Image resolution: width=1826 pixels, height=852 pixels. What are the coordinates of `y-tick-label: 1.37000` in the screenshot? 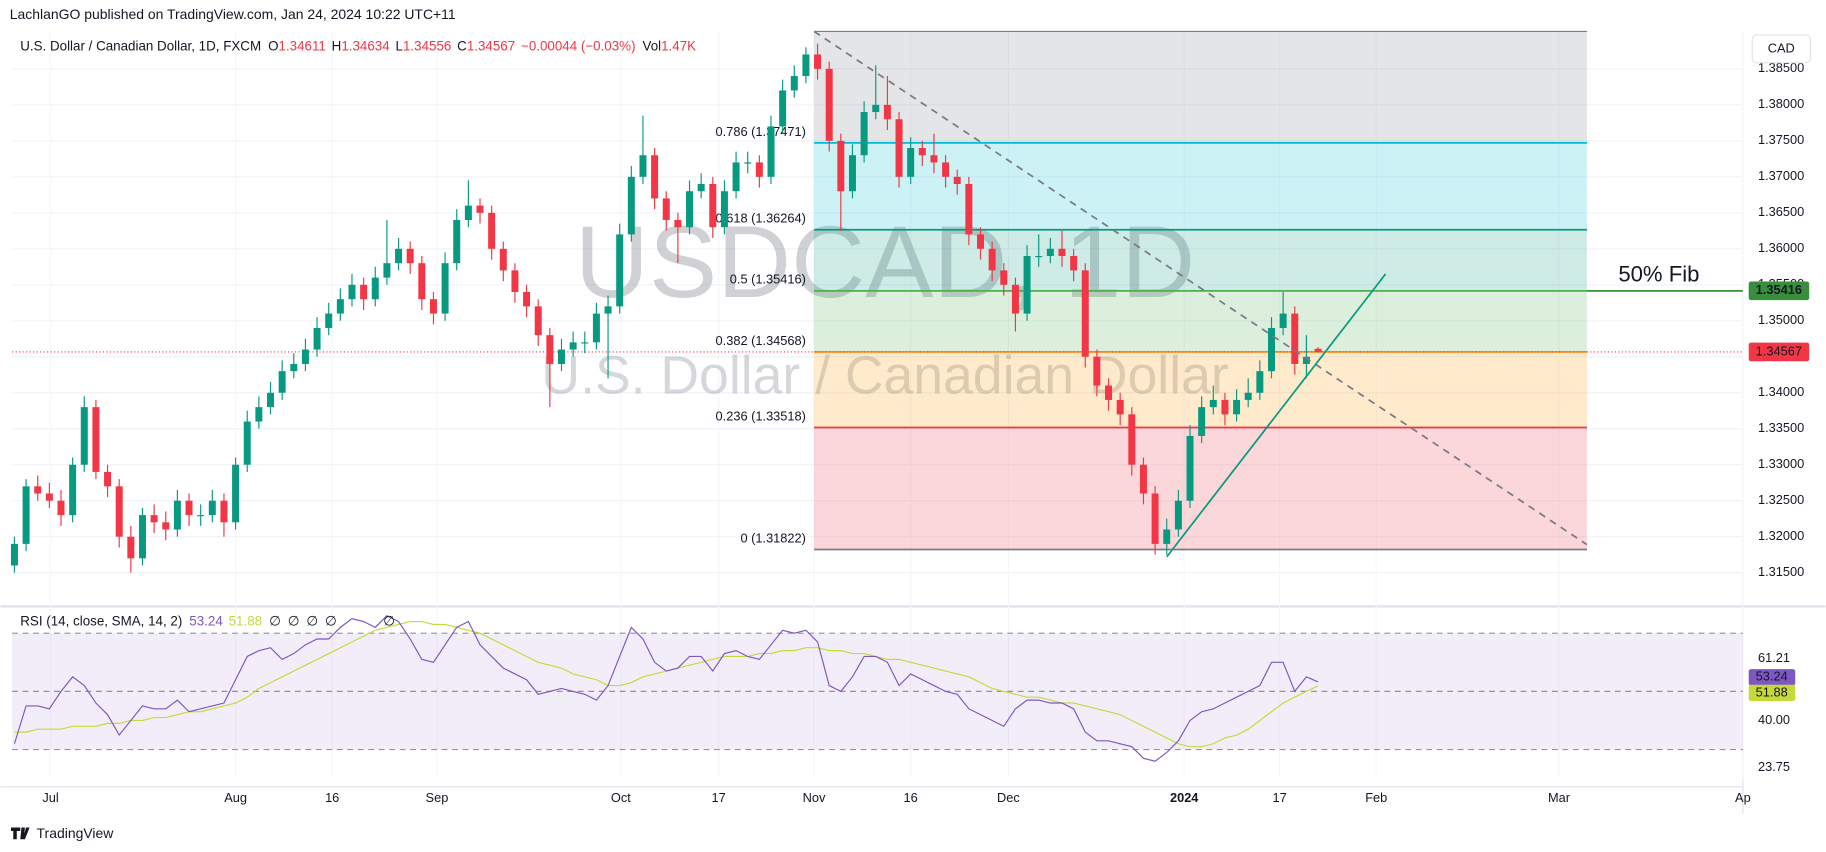 It's located at (1781, 175).